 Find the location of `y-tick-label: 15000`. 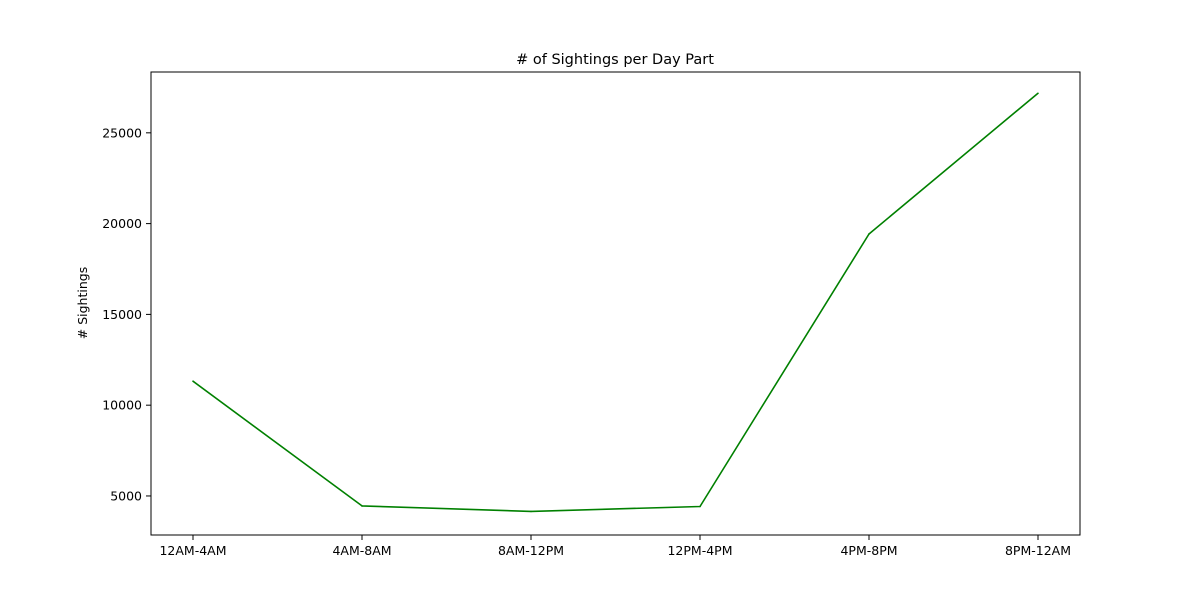

y-tick-label: 15000 is located at coordinates (122, 314).